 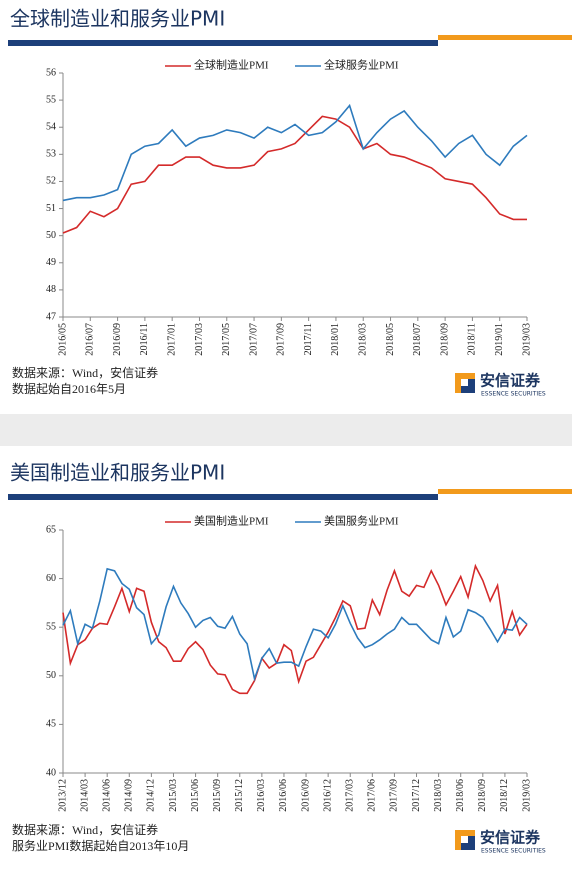 What do you see at coordinates (51, 262) in the screenshot?
I see `y-tick-label: 49` at bounding box center [51, 262].